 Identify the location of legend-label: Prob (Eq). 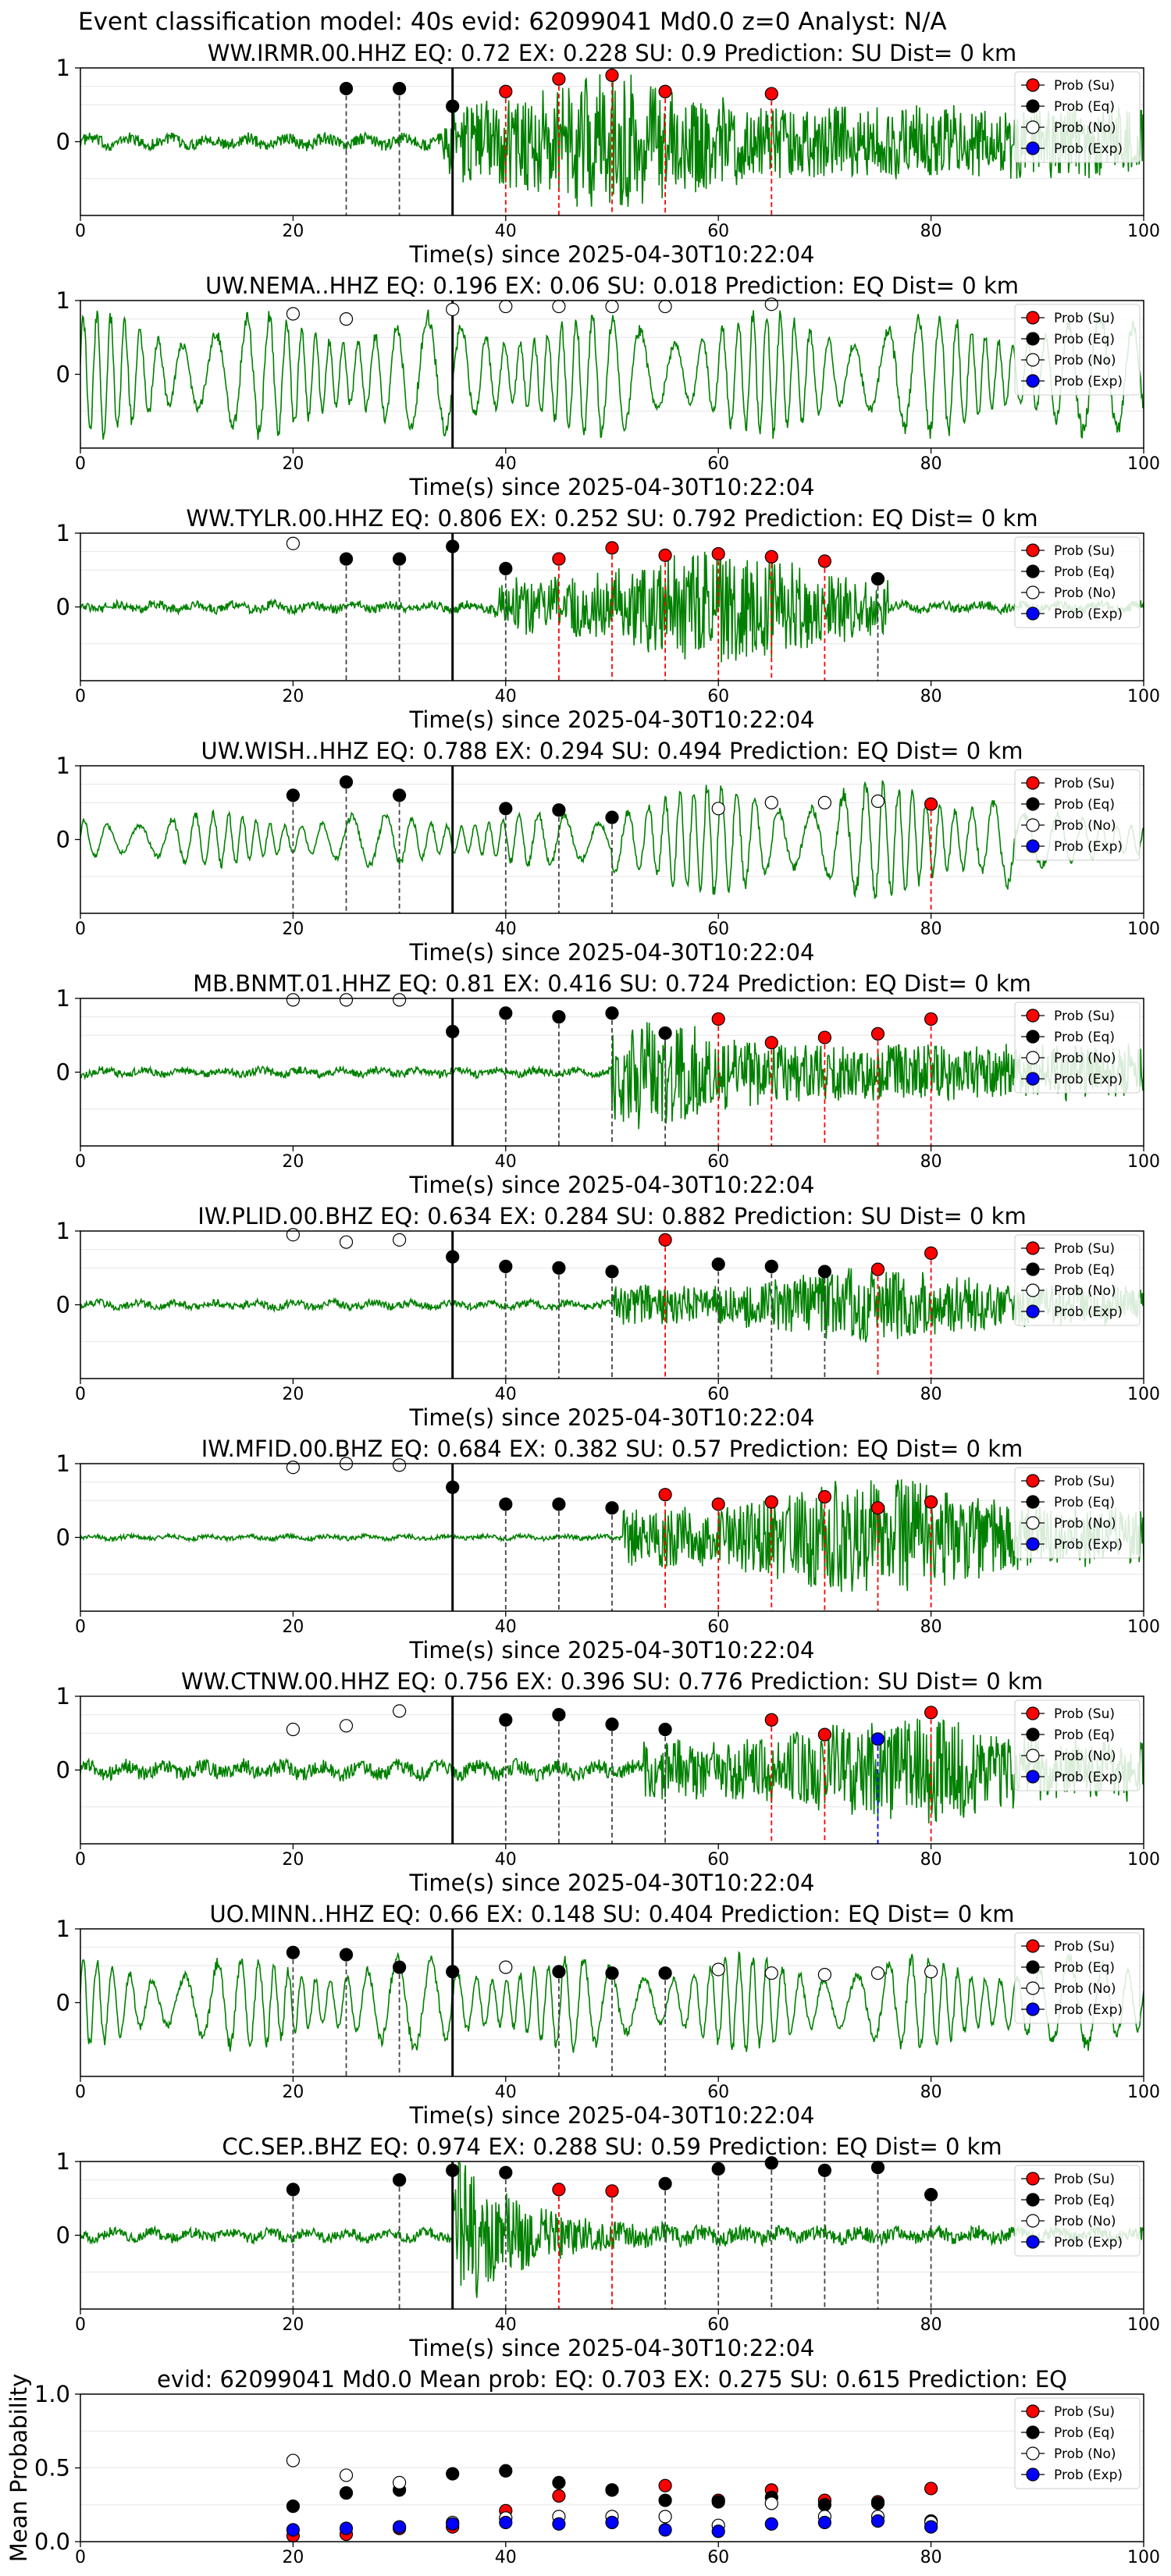
(1084, 1735).